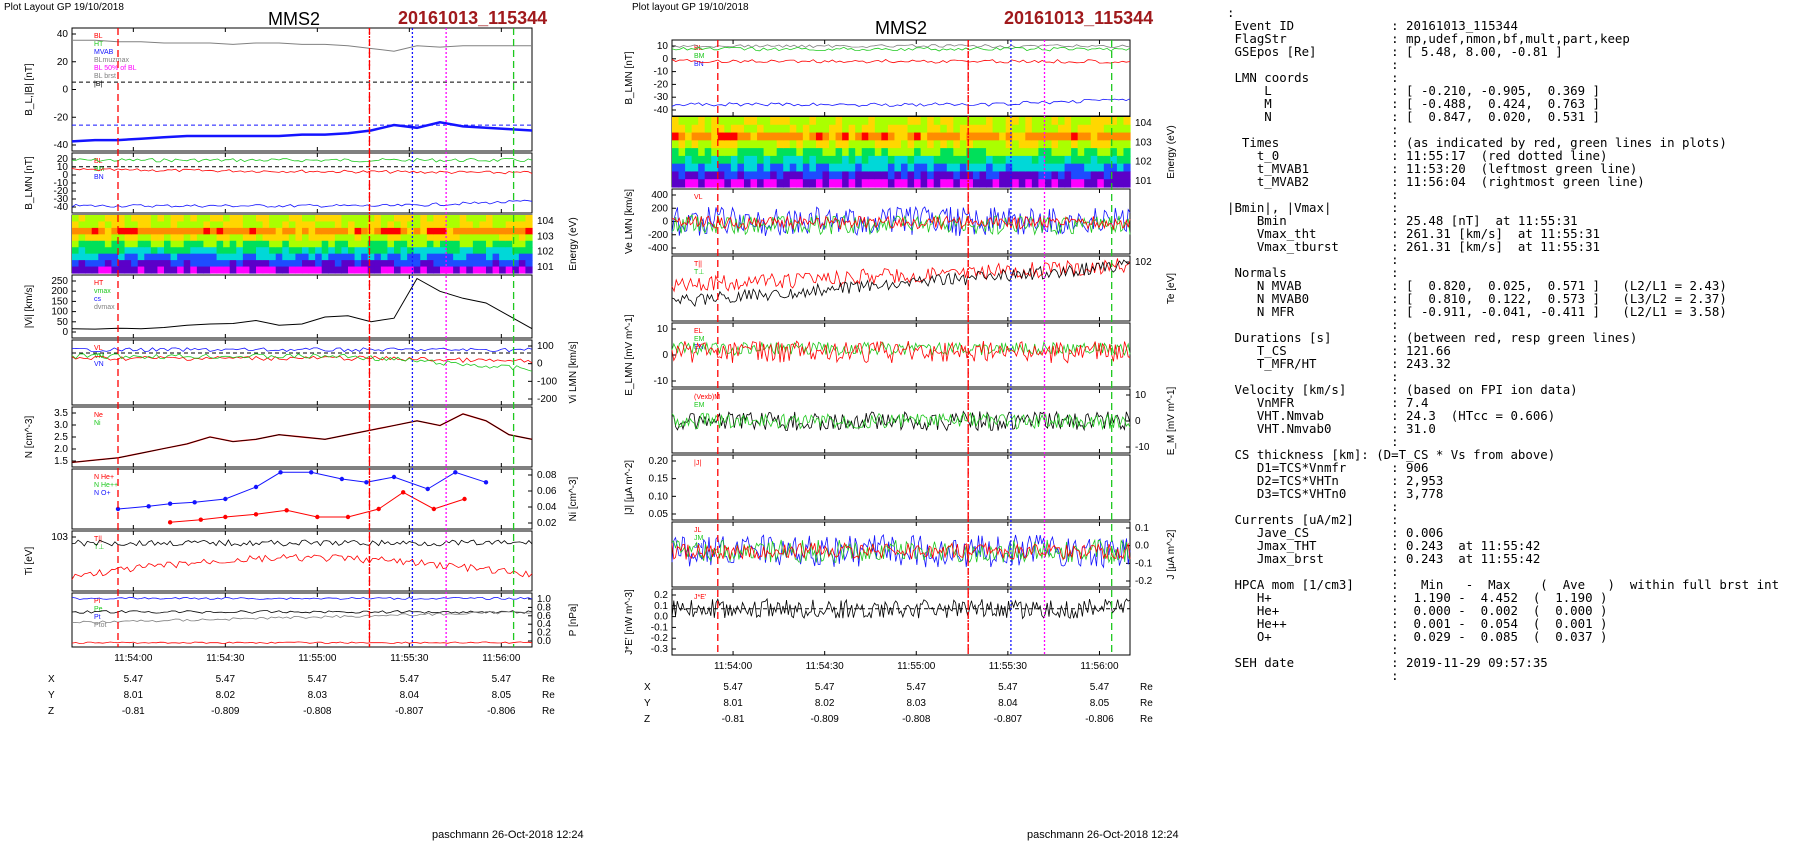 The image size is (1804, 841). Describe the element at coordinates (99, 283) in the screenshot. I see `legend-entry: HT` at that location.